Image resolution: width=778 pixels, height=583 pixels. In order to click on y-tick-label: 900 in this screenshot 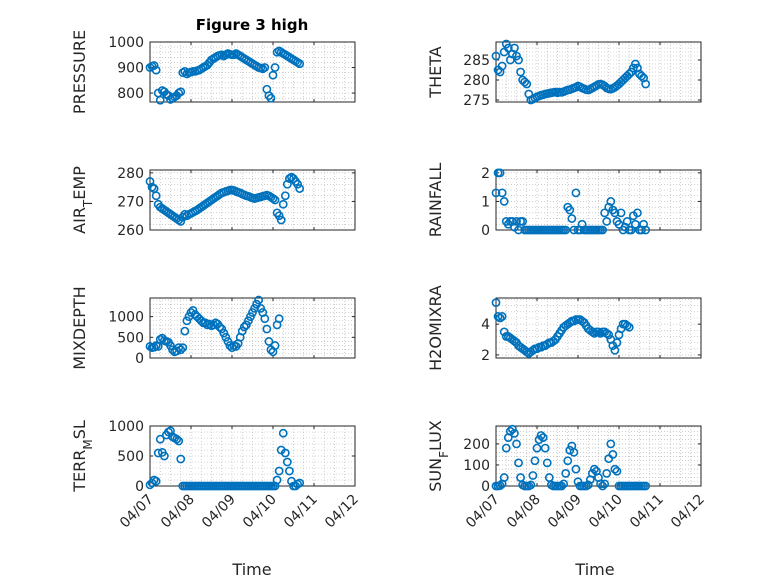, I will do `click(130, 69)`.